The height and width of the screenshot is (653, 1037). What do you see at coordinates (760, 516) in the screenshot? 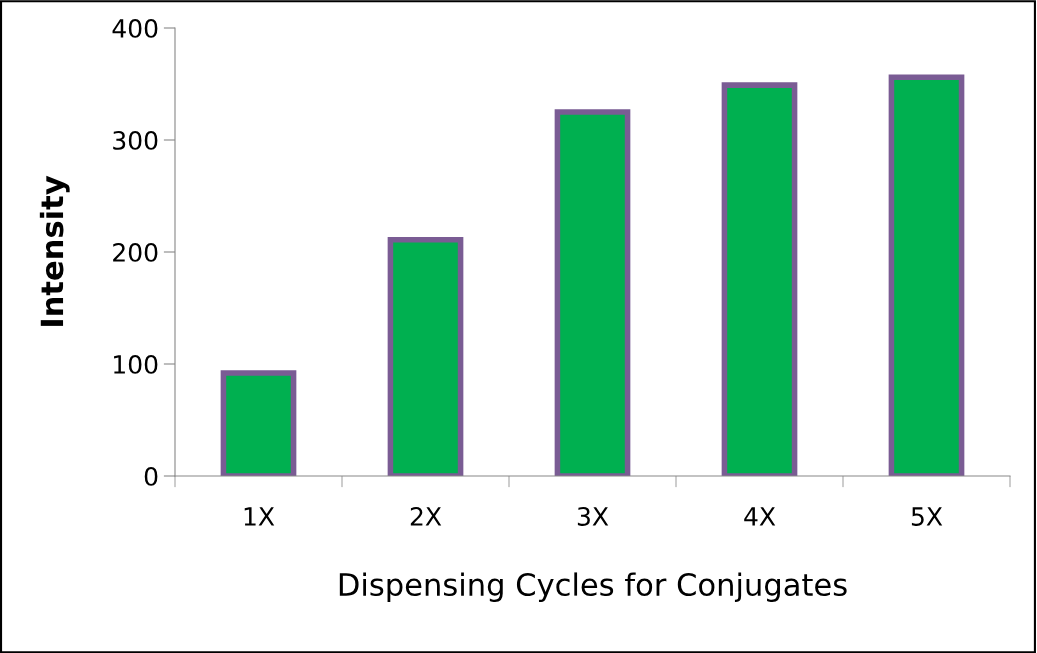
I see `x-tick-label: 4X` at bounding box center [760, 516].